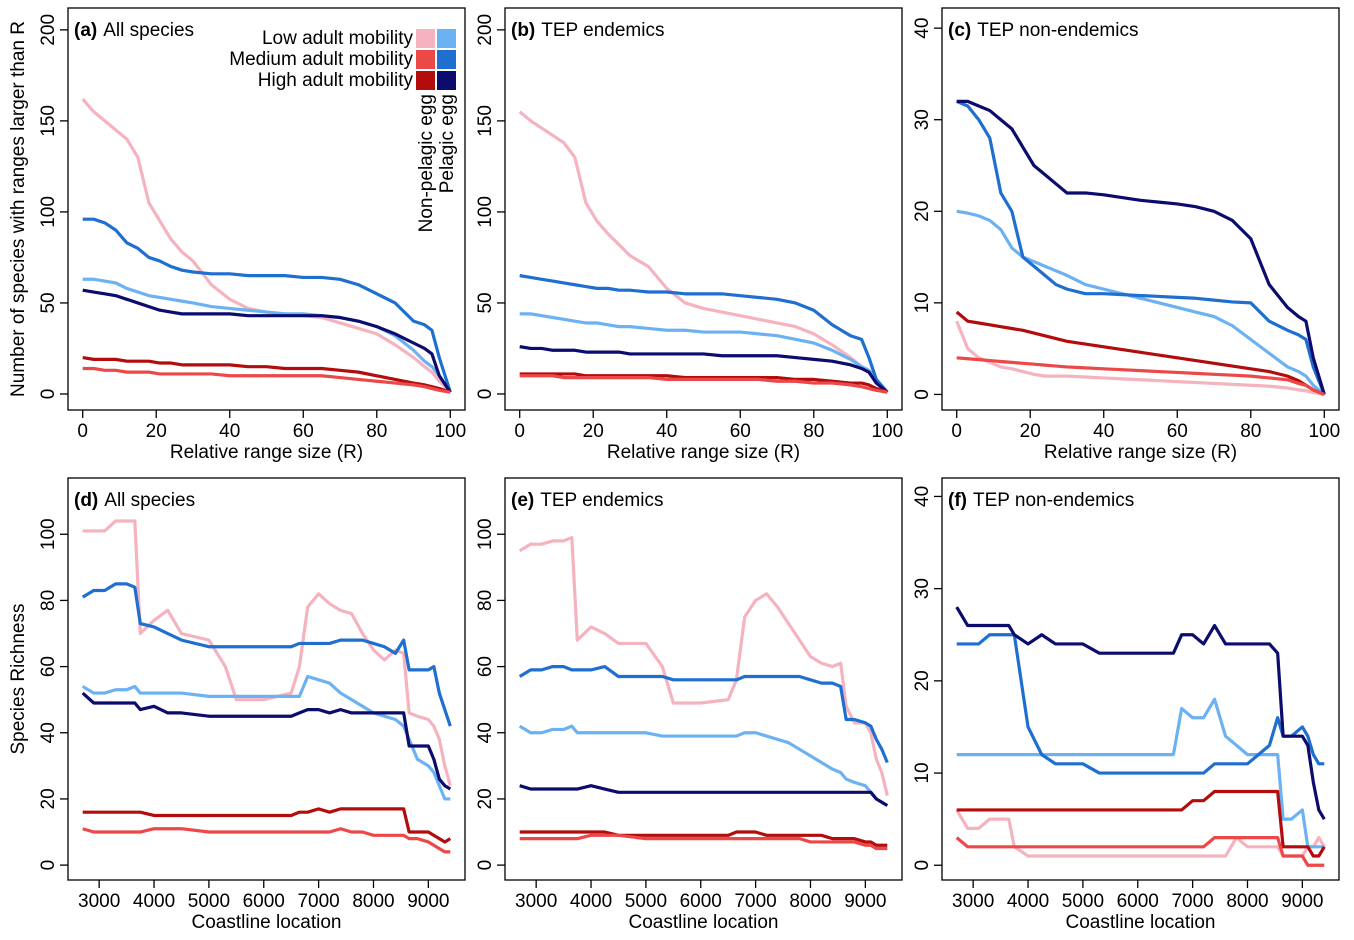  Describe the element at coordinates (922, 302) in the screenshot. I see `y-tick-label: 10` at that location.